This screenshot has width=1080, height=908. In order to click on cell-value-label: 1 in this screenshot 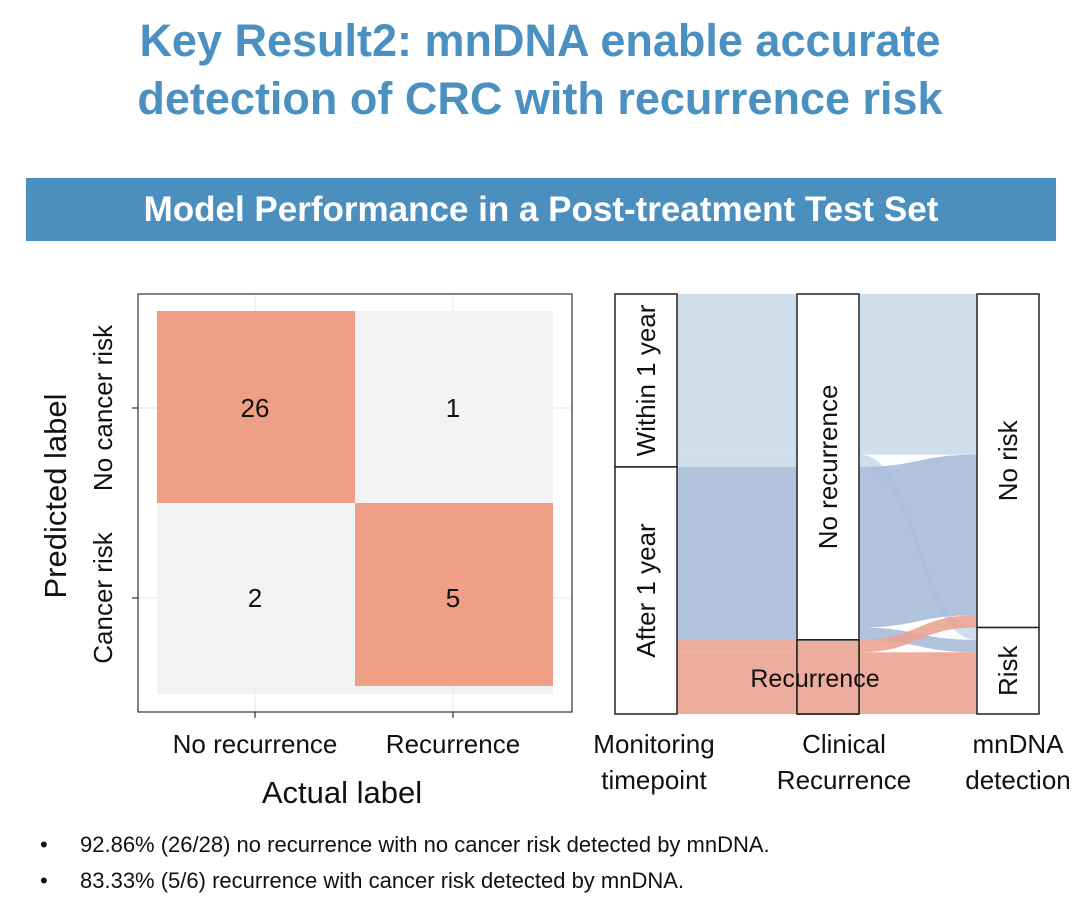, I will do `click(453, 408)`.